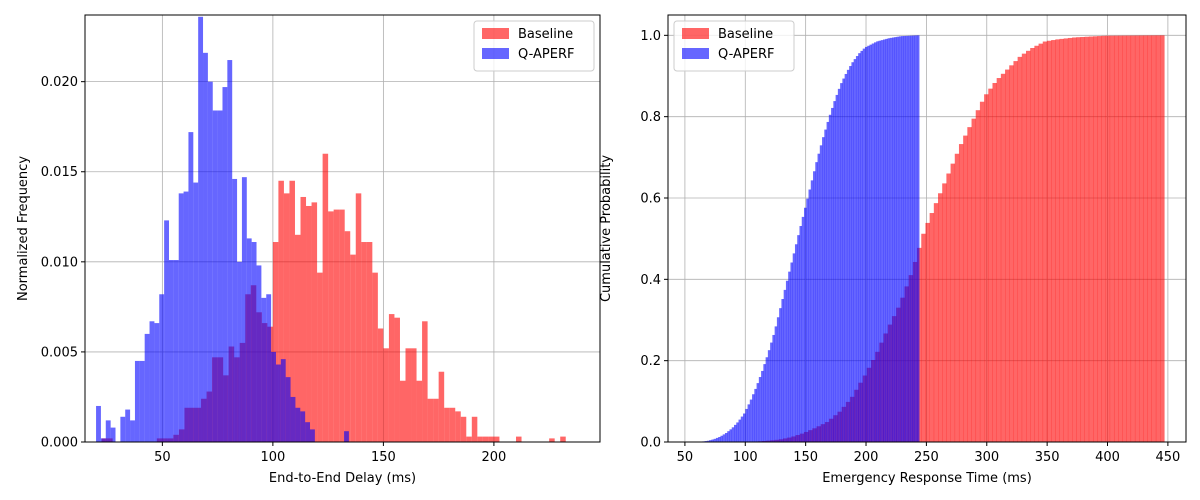 The width and height of the screenshot is (1200, 500). I want to click on y-tick-label: 0.4, so click(650, 280).